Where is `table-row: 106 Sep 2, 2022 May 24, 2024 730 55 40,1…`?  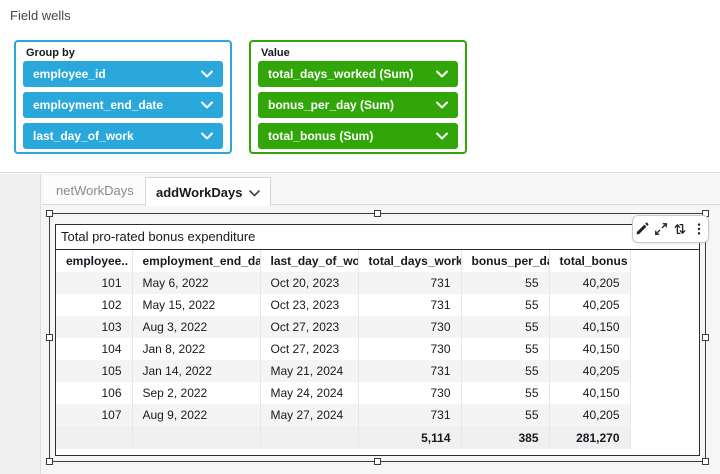
table-row: 106 Sep 2, 2022 May 24, 2024 730 55 40,1… is located at coordinates (343, 393).